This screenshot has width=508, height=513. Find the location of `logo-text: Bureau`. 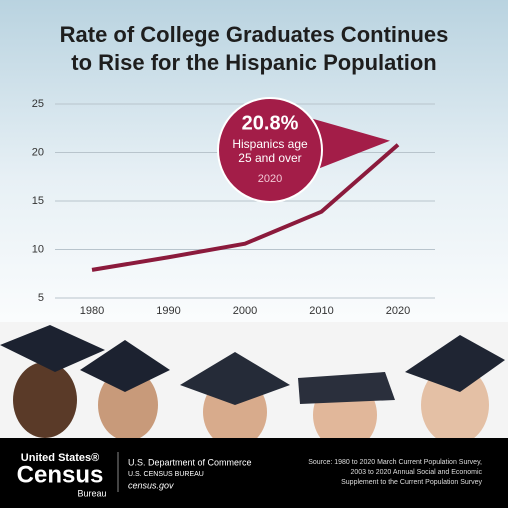

logo-text: Bureau is located at coordinates (91, 493).